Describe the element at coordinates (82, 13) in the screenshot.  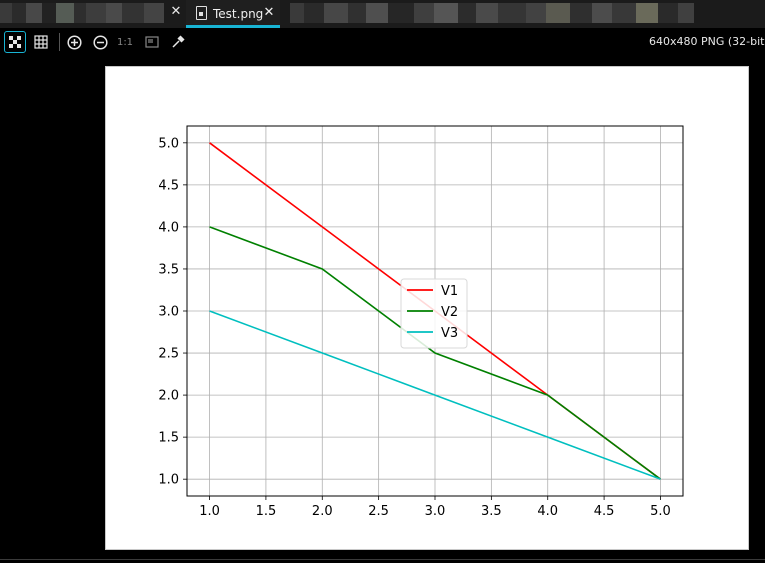
I see `blurred-tab-area` at that location.